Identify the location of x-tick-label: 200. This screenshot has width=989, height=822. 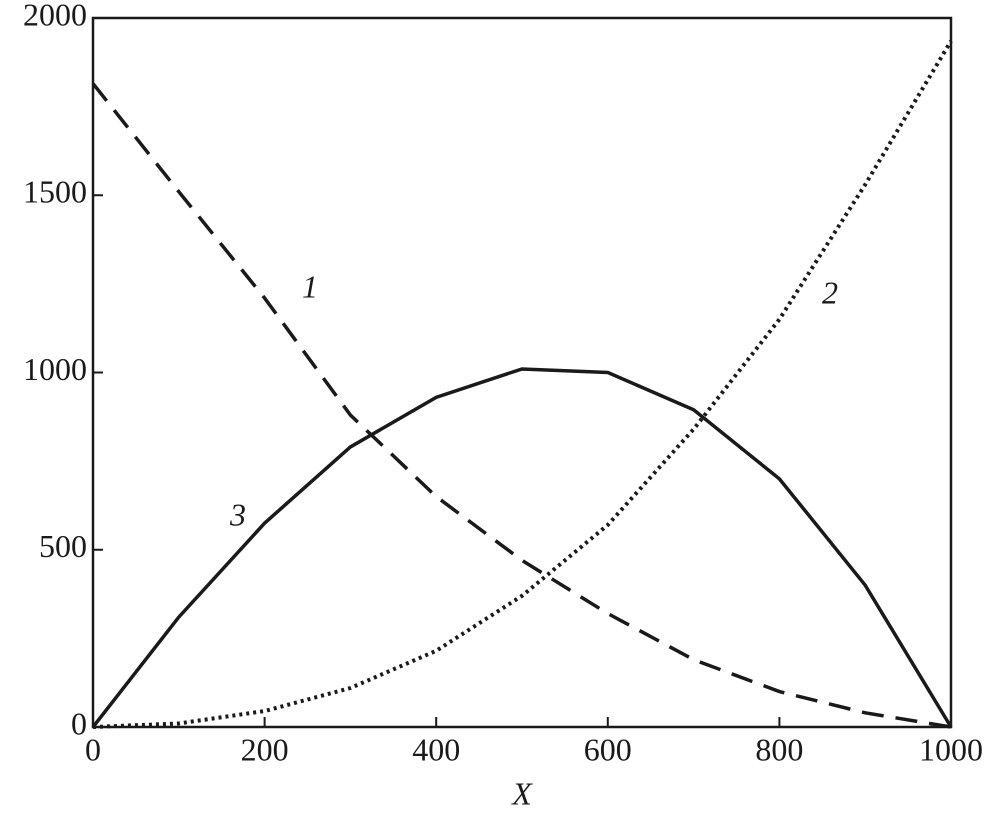
(265, 749).